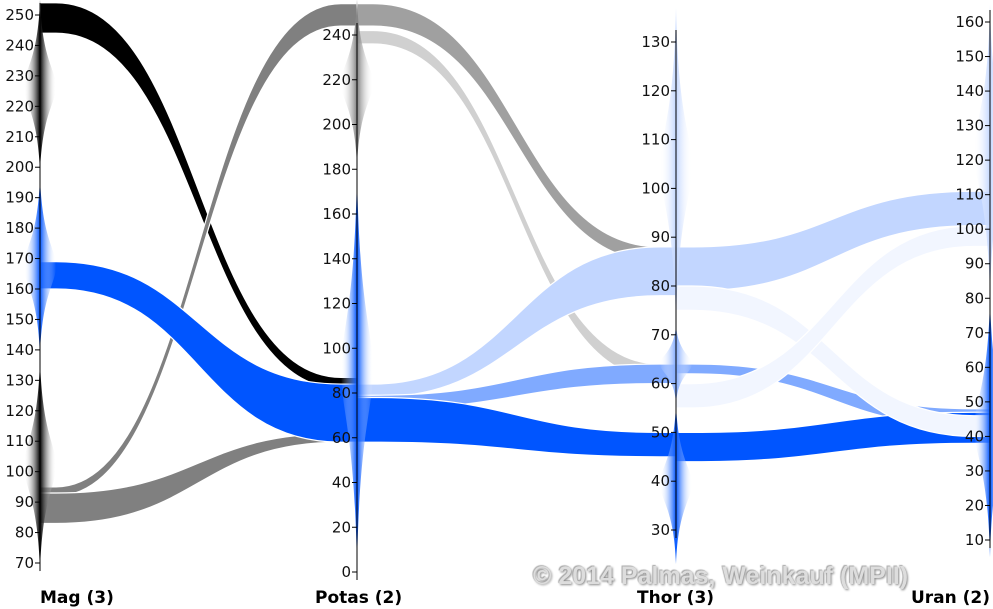 The width and height of the screenshot is (993, 609). Describe the element at coordinates (950, 598) in the screenshot. I see `axis-label-3: Uran (2)` at that location.